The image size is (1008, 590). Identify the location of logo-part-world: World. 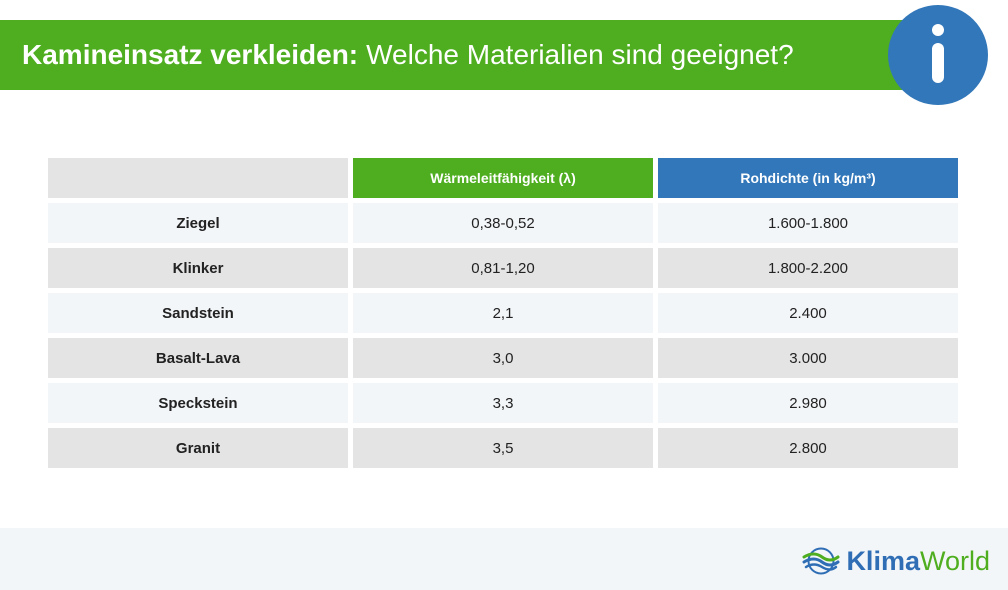
(954, 561).